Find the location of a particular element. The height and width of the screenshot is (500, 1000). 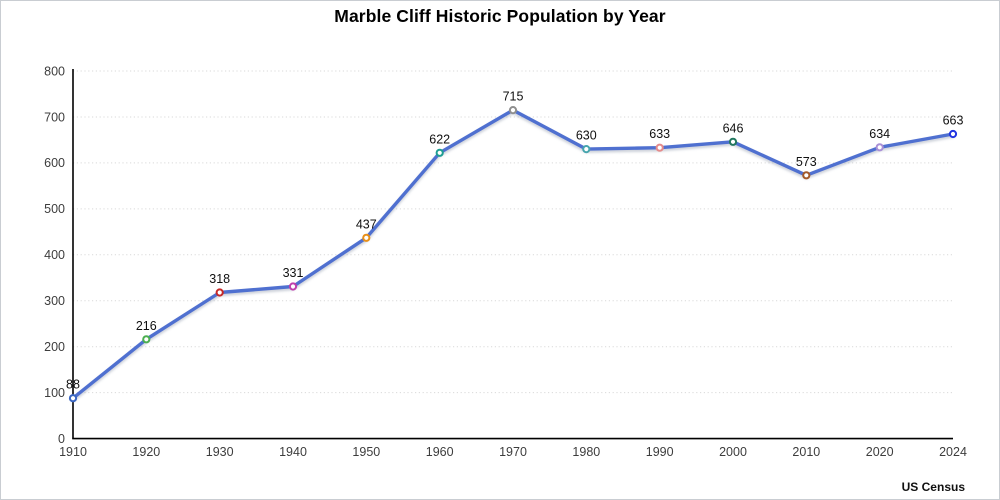

y-tick-label: 500 is located at coordinates (54, 209).